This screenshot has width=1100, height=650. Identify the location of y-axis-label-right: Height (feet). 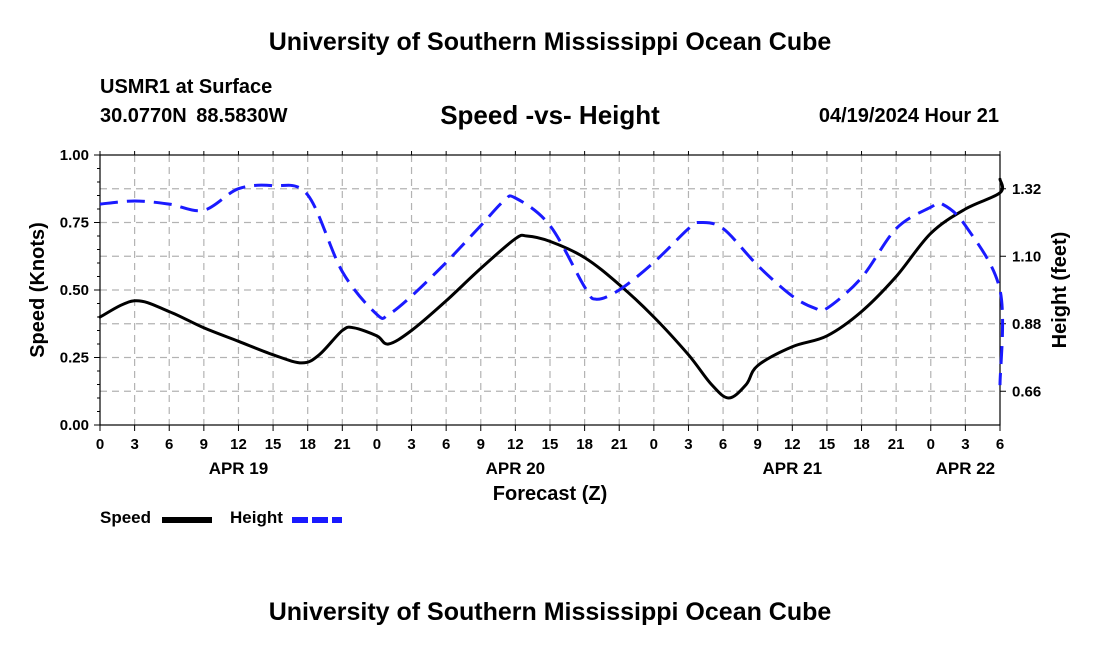
(1060, 290).